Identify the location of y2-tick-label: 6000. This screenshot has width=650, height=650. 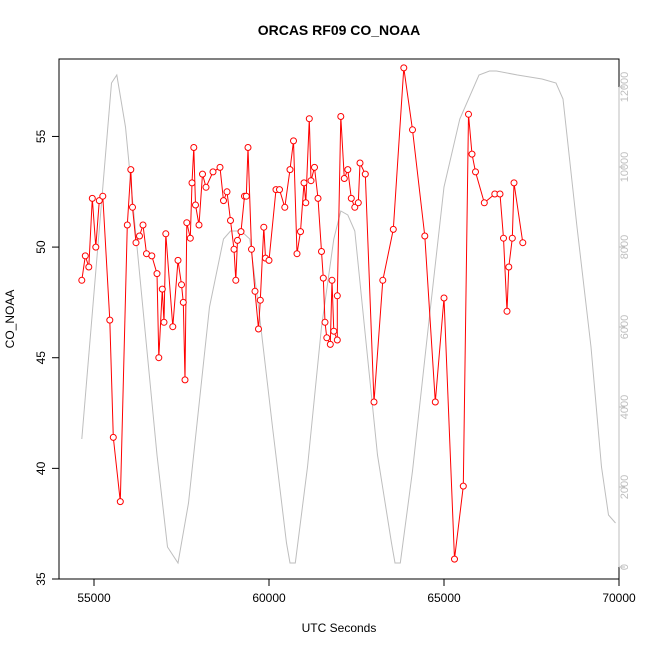
(625, 327).